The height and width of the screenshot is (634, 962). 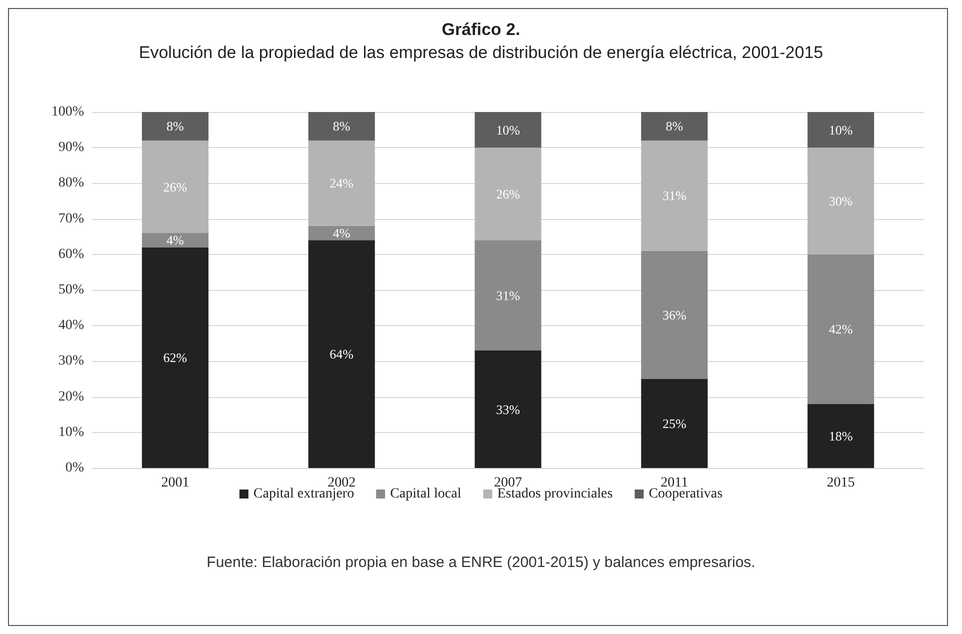 I want to click on data-label: 33%, so click(x=508, y=409).